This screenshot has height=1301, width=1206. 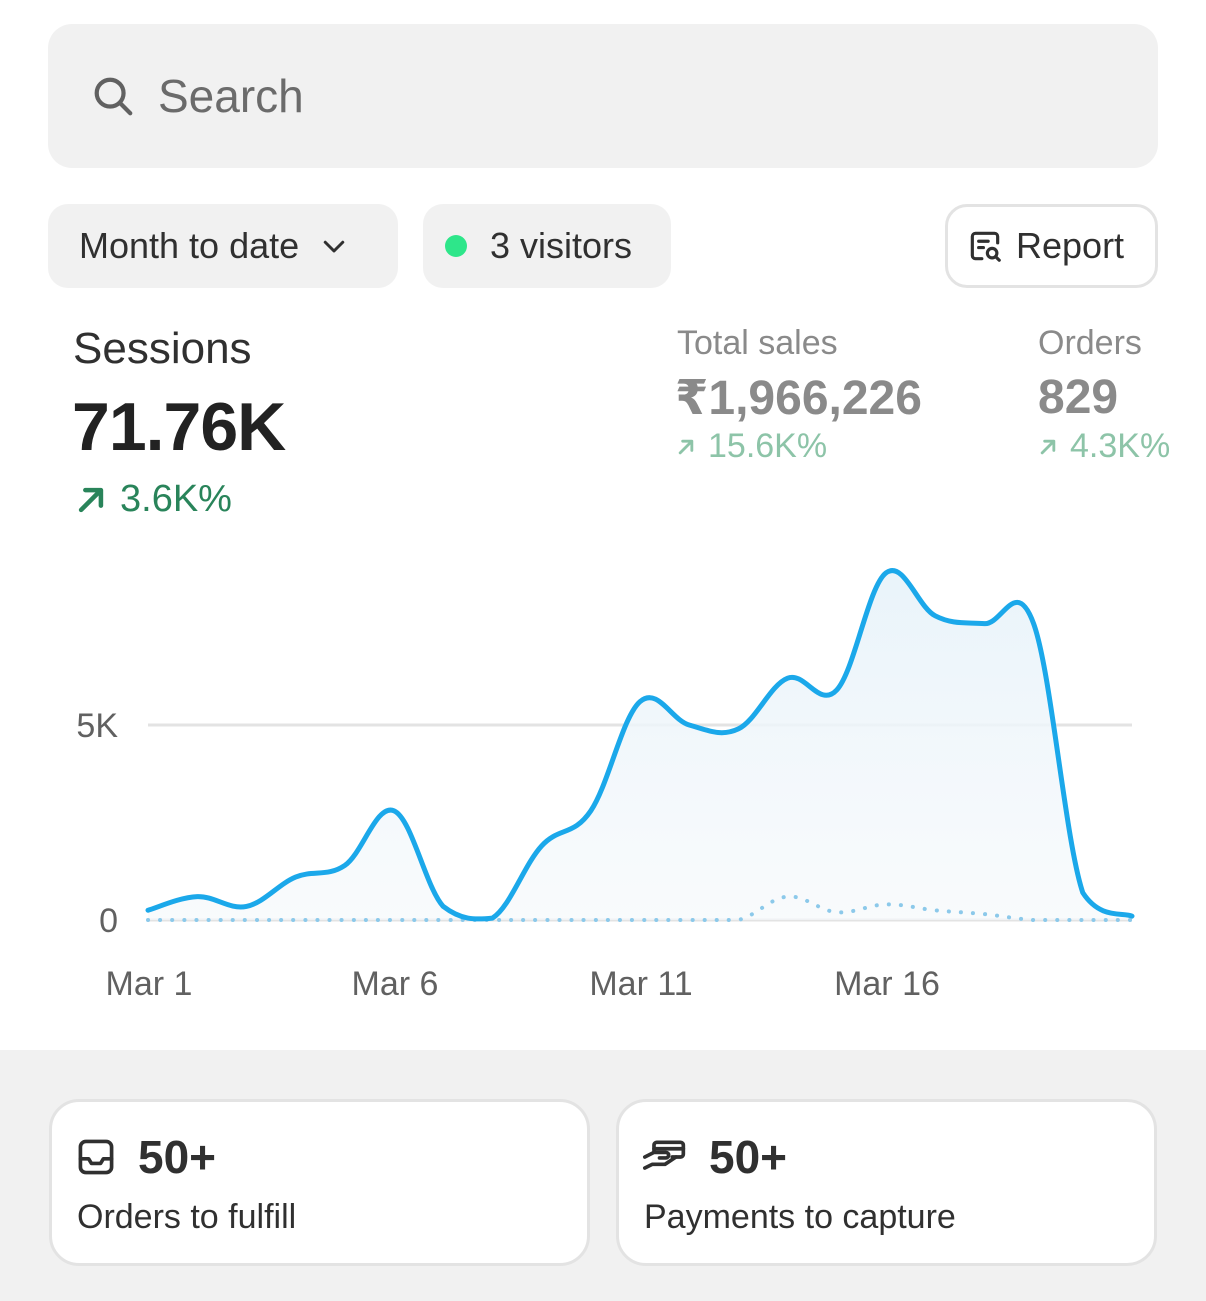 What do you see at coordinates (1090, 343) in the screenshot?
I see `orders-label: Orders` at bounding box center [1090, 343].